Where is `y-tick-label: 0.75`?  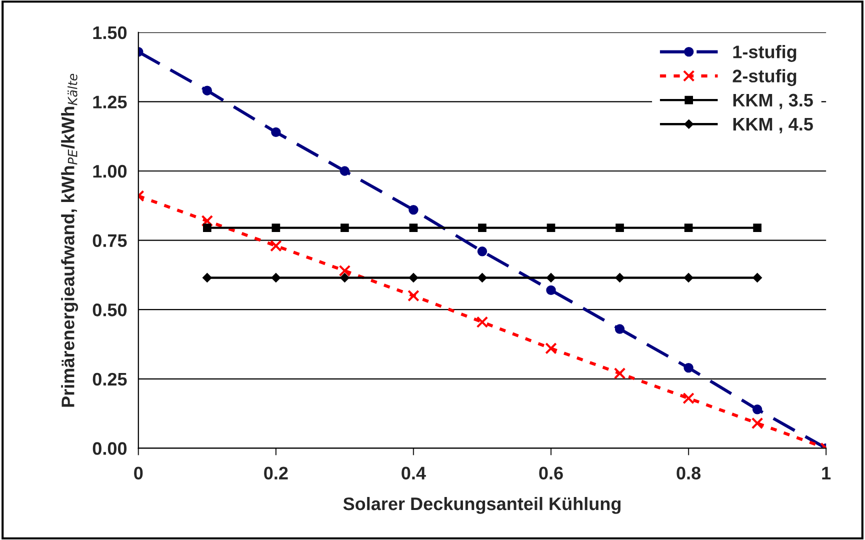
y-tick-label: 0.75 is located at coordinates (109, 241).